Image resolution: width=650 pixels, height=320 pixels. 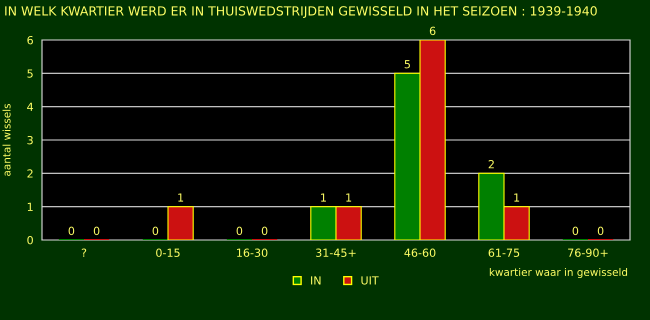 What do you see at coordinates (84, 252) in the screenshot?
I see `x-tick-label: ?` at bounding box center [84, 252].